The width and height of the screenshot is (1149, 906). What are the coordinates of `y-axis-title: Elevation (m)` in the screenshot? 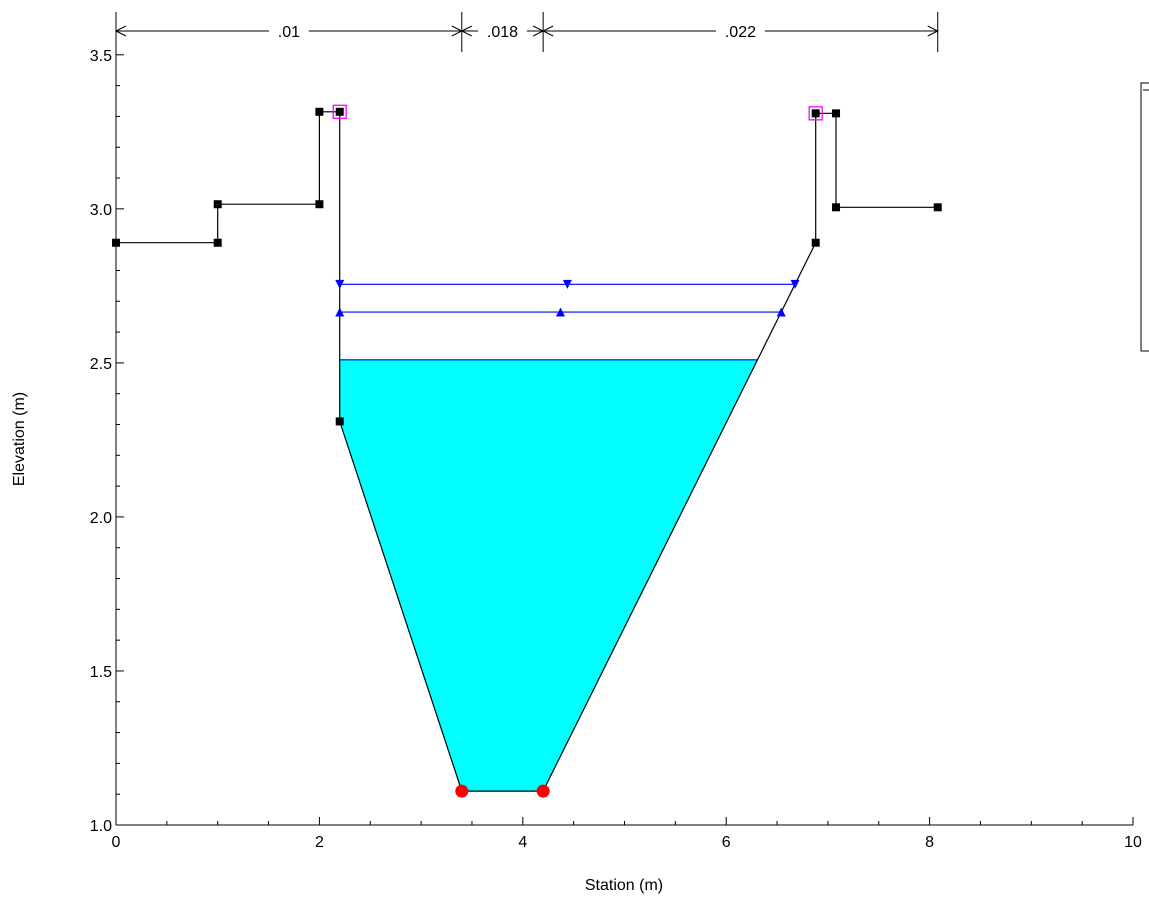 It's located at (19, 439).